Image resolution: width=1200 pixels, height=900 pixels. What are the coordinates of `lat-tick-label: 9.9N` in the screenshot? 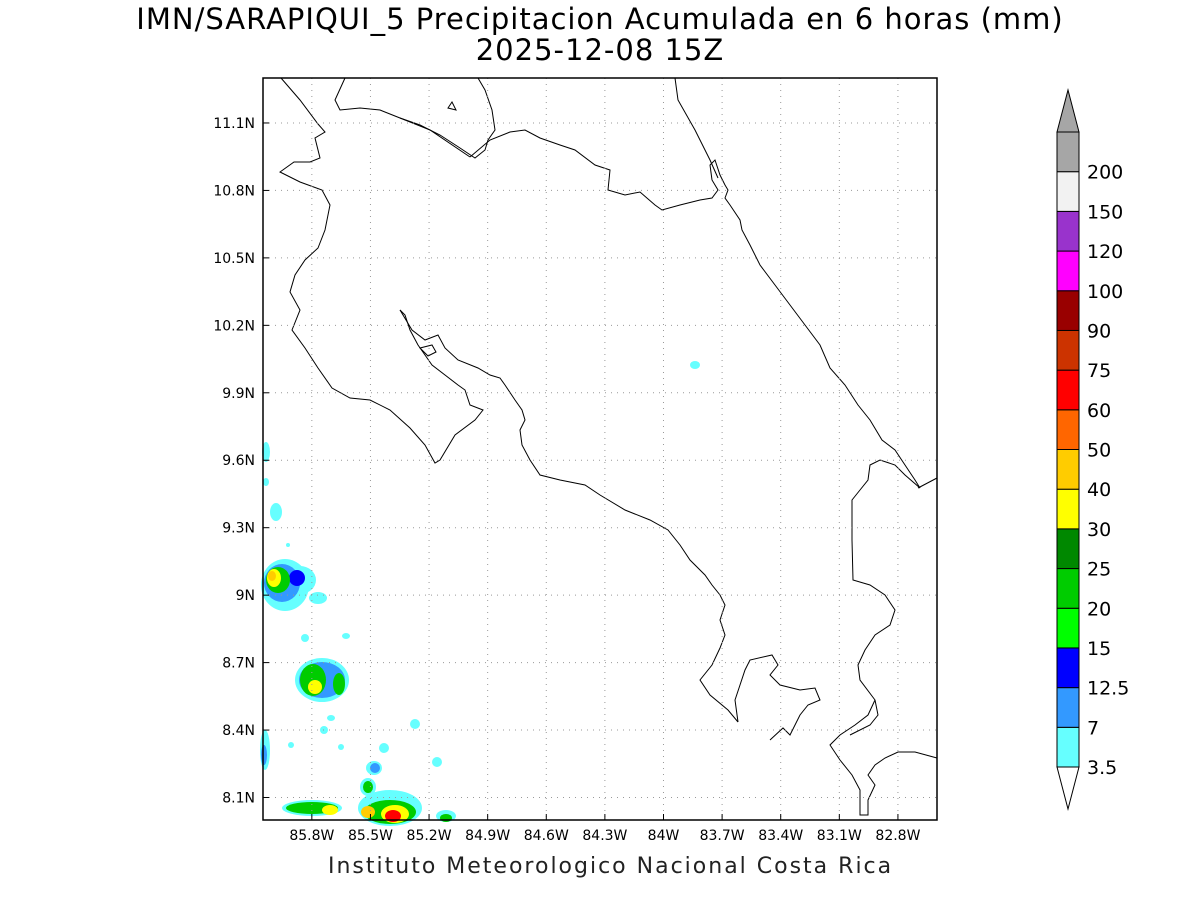 It's located at (238, 394).